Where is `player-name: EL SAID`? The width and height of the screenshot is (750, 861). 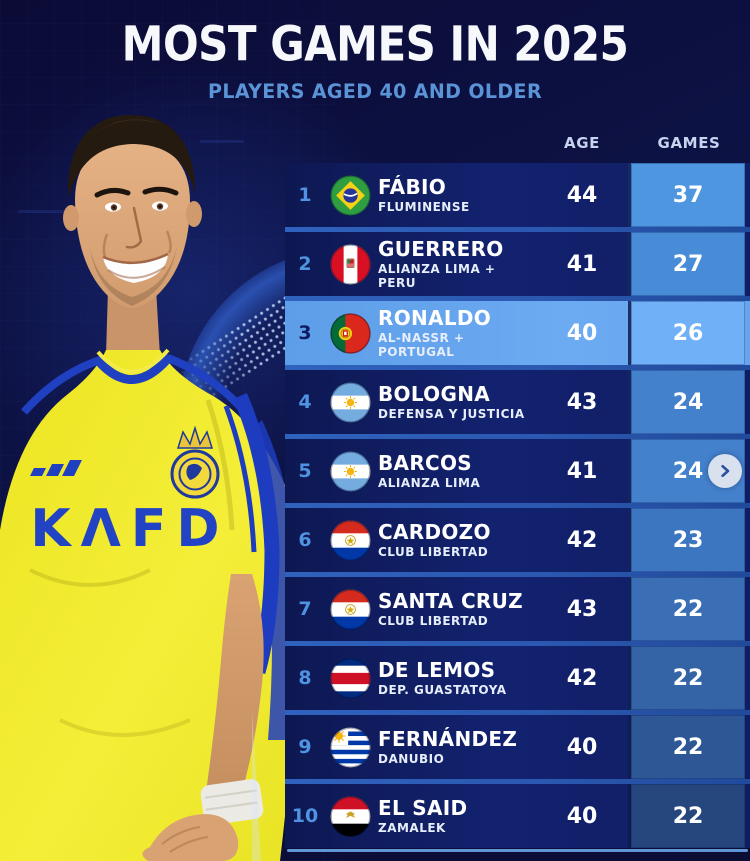
player-name: EL SAID is located at coordinates (423, 807).